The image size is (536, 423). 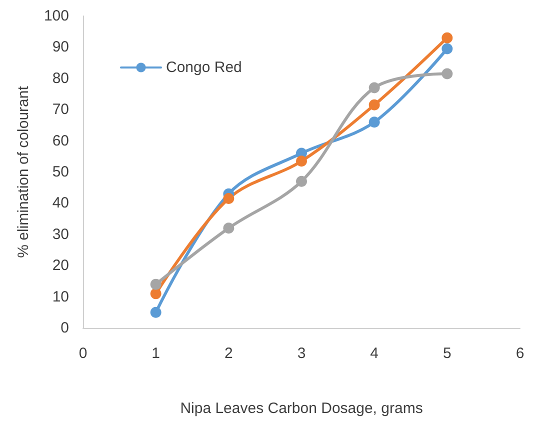 What do you see at coordinates (23, 171) in the screenshot?
I see `y-axis-title: % elimination of colourant` at bounding box center [23, 171].